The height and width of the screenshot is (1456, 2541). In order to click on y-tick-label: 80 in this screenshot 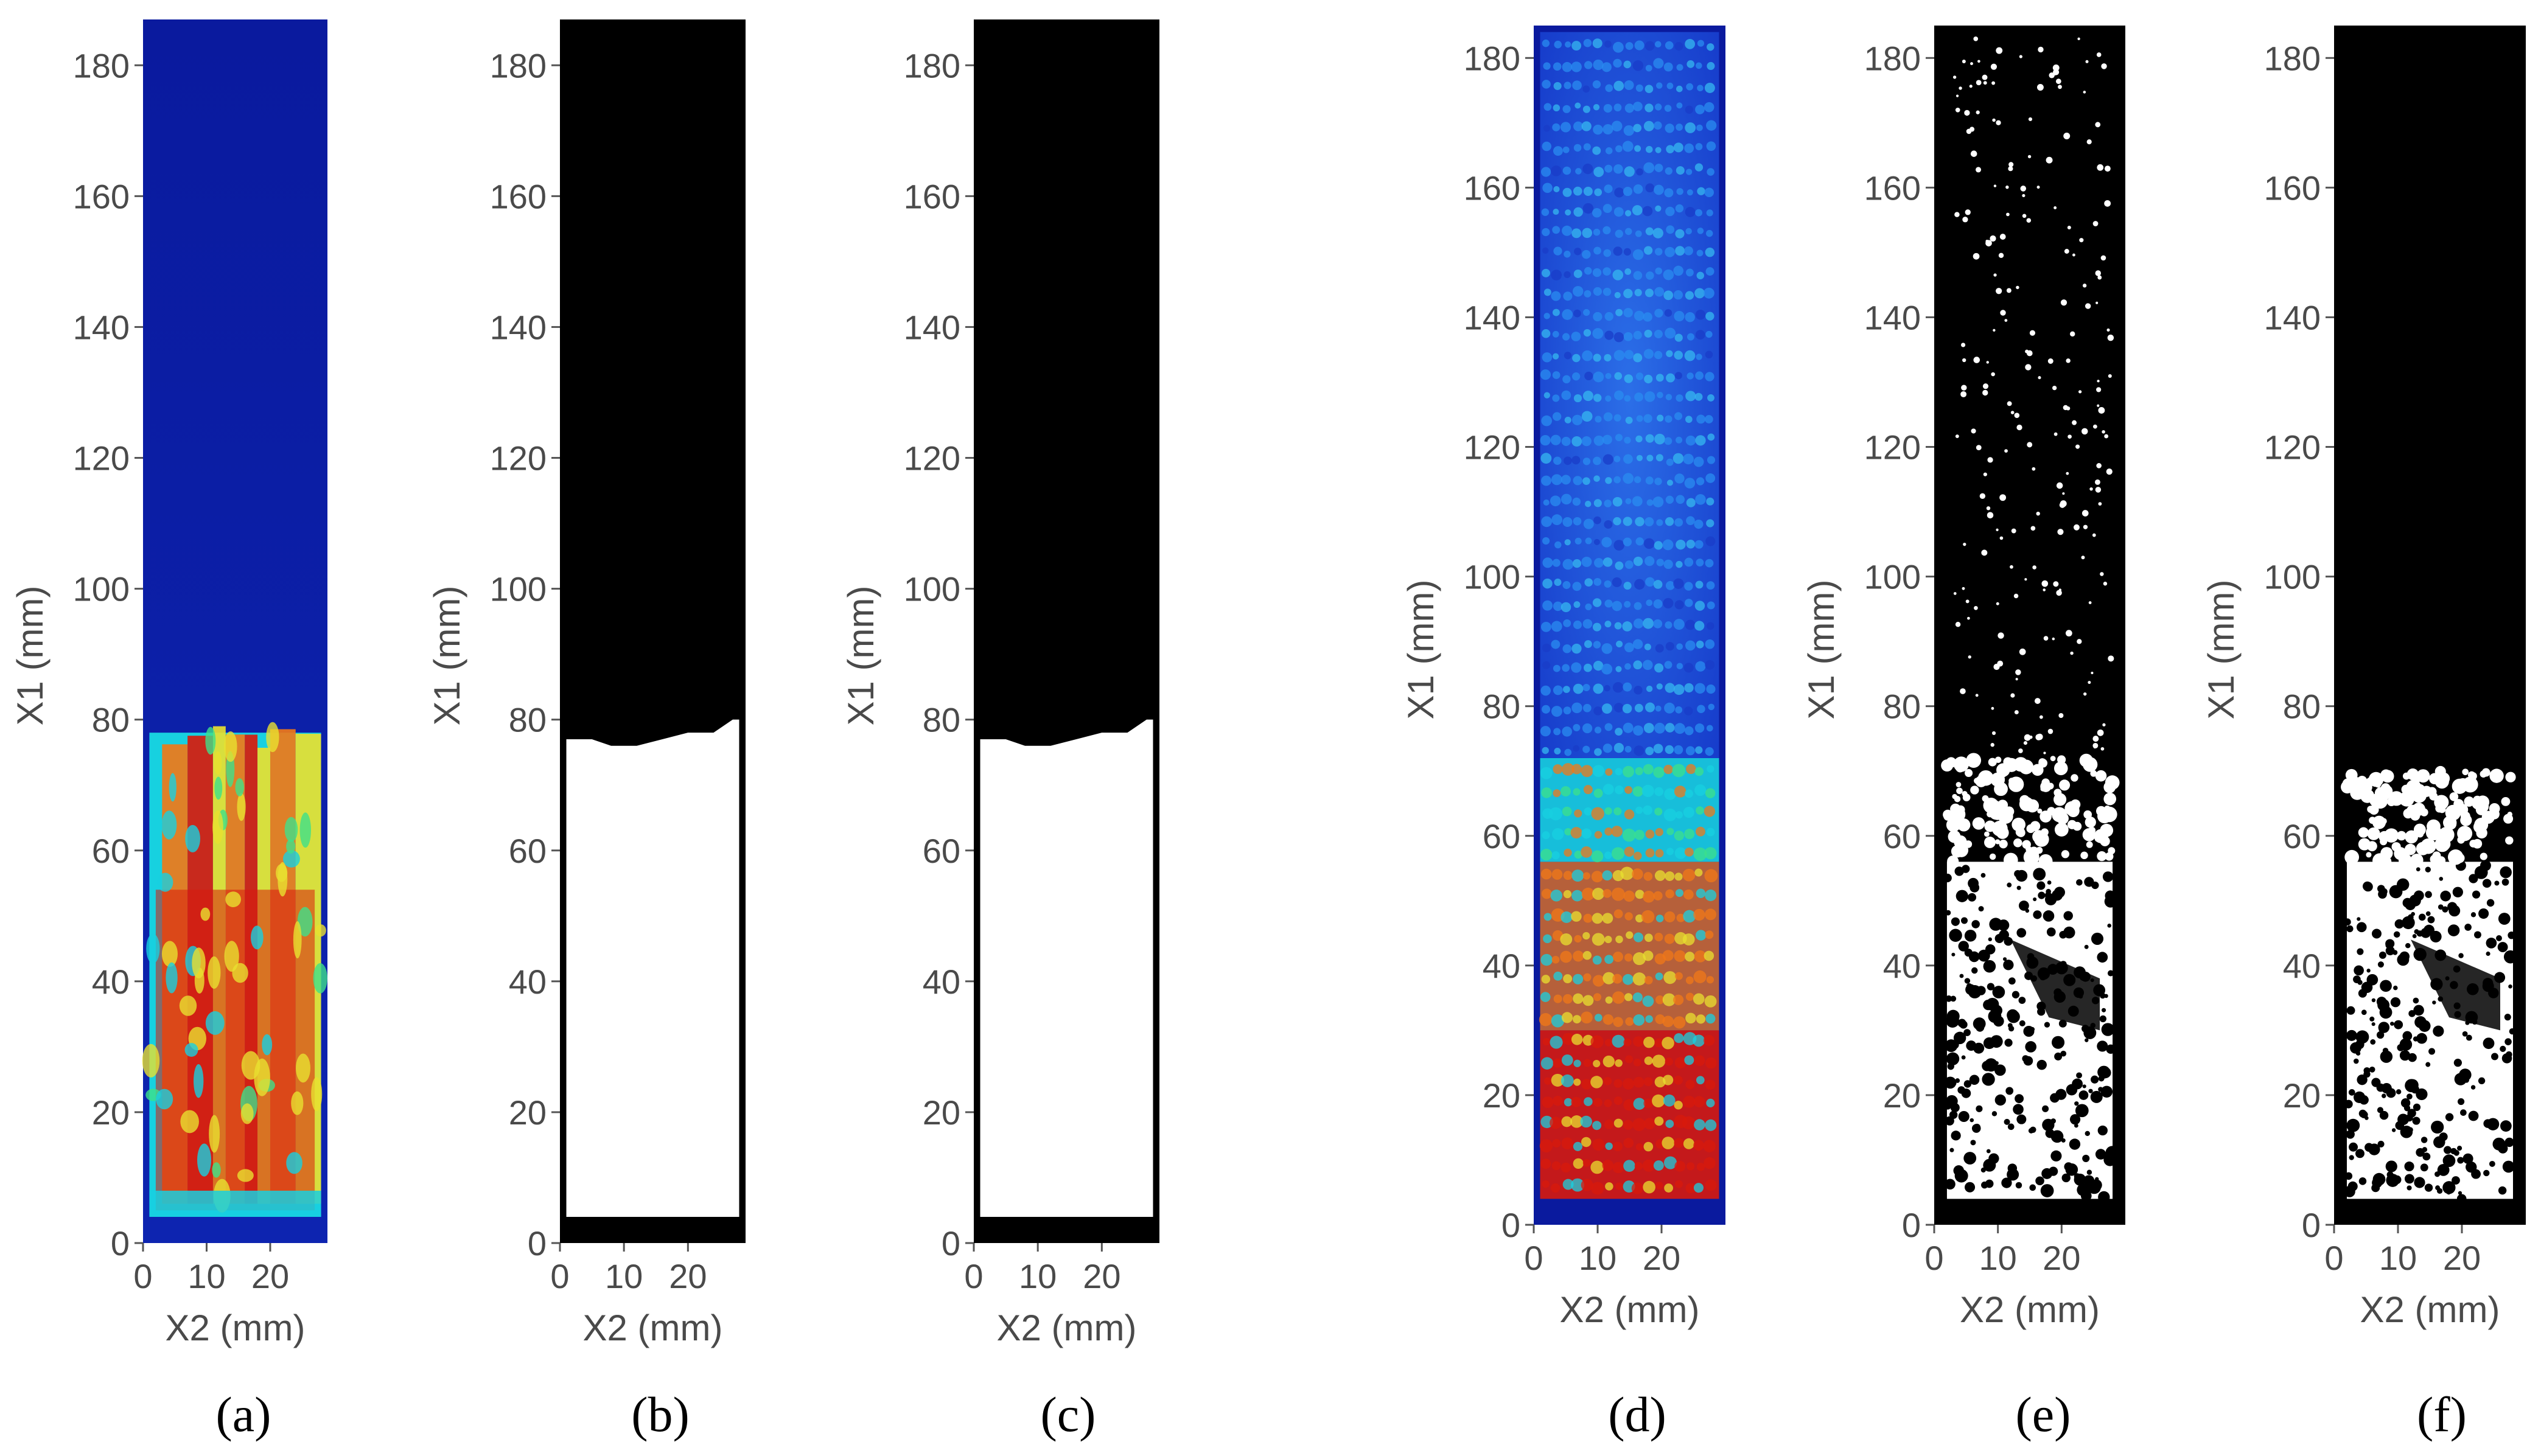, I will do `click(1501, 707)`.